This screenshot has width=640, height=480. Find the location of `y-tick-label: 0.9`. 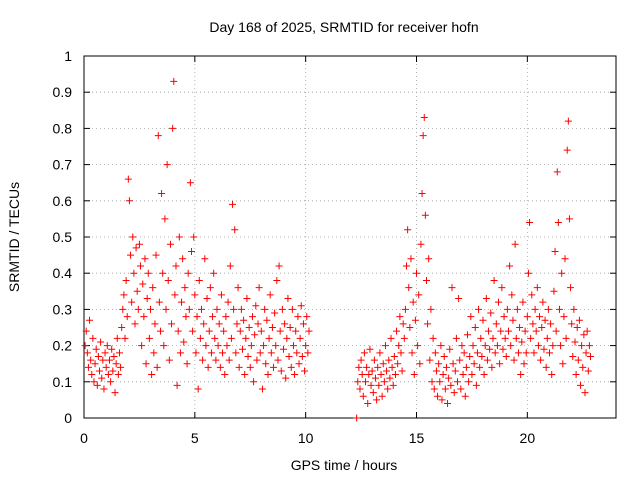

y-tick-label: 0.9 is located at coordinates (63, 92).